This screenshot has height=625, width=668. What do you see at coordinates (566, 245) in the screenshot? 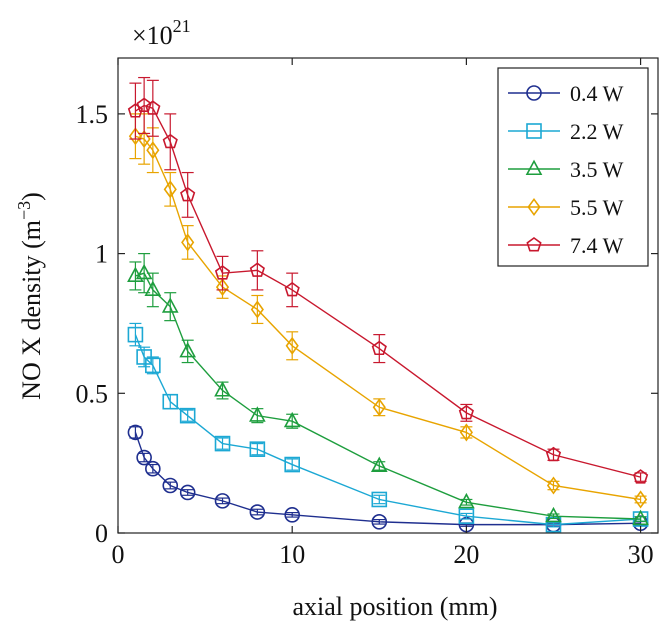
I see `legend-item: 7.4 W` at bounding box center [566, 245].